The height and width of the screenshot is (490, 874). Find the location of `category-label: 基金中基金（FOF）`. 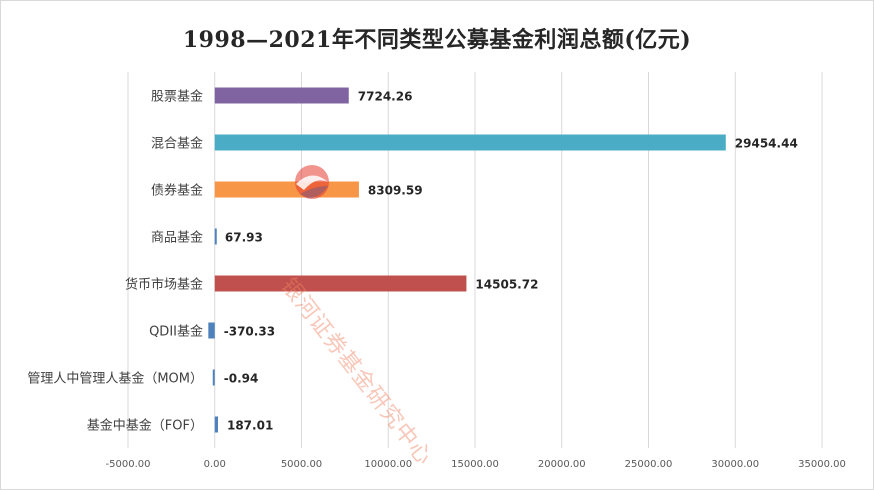

category-label: 基金中基金（FOF） is located at coordinates (145, 426).